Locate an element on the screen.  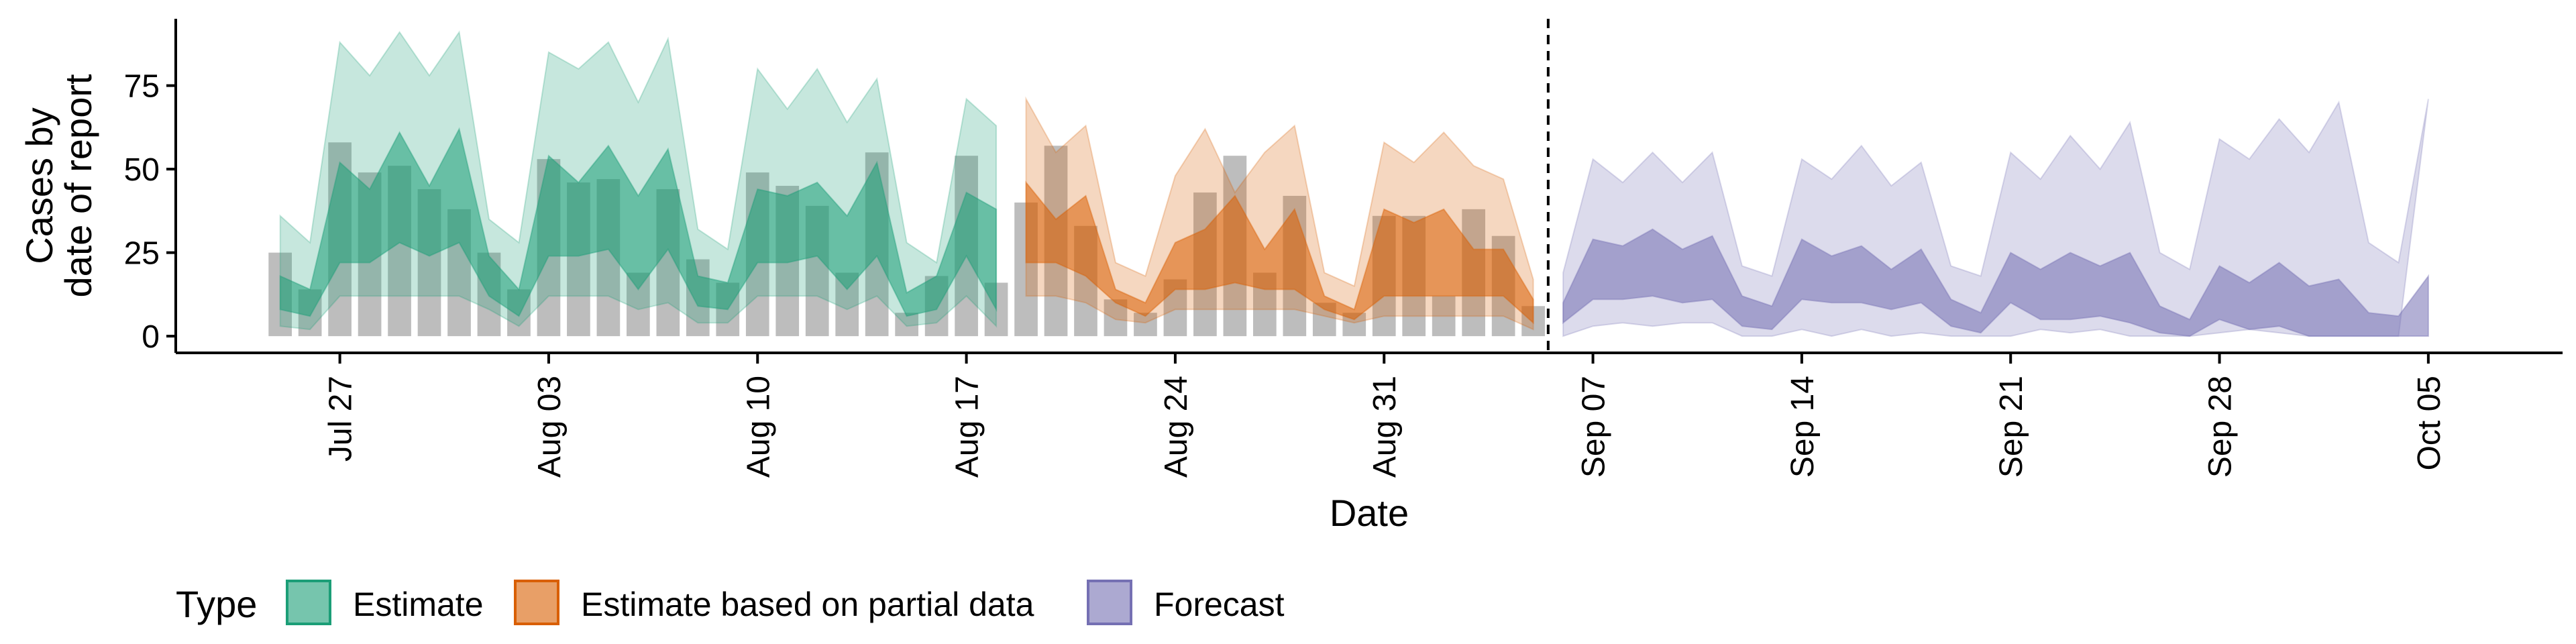
x-tick-label: Jul 27 is located at coordinates (341, 419).